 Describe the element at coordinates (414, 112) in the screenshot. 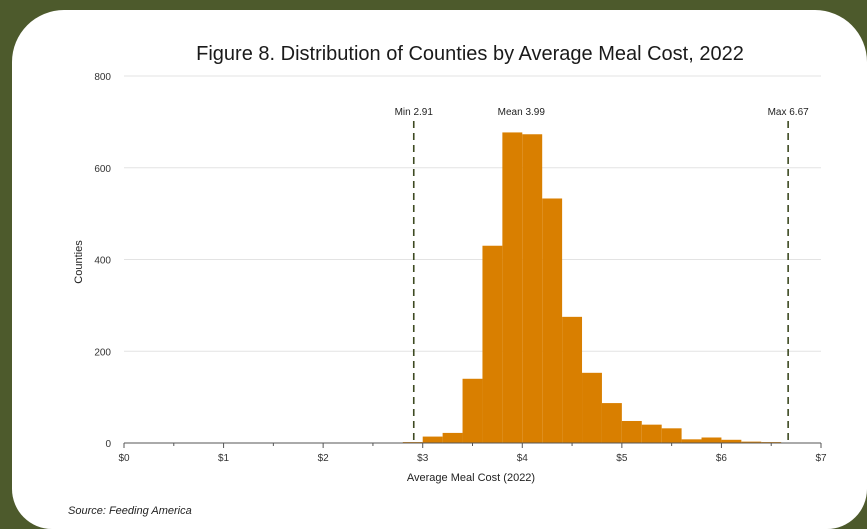

I see `reference-label: Min 2.91` at that location.